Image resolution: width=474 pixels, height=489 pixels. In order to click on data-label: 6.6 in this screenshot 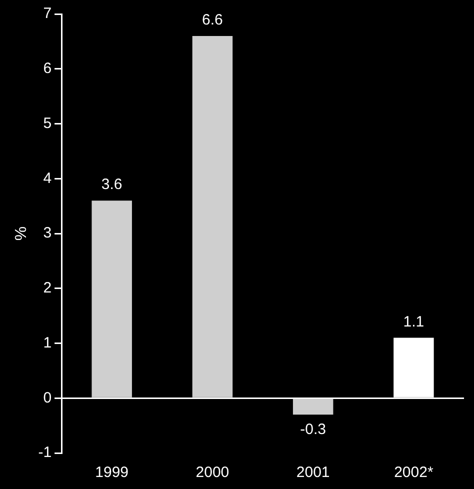, I will do `click(212, 20)`.